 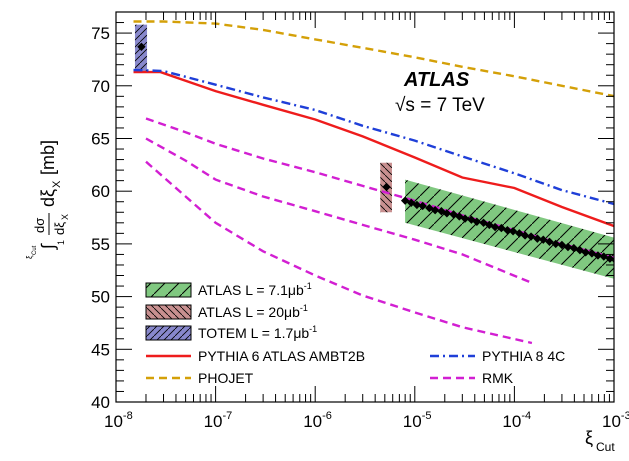 I want to click on phojet-curve, so click(x=373, y=59).